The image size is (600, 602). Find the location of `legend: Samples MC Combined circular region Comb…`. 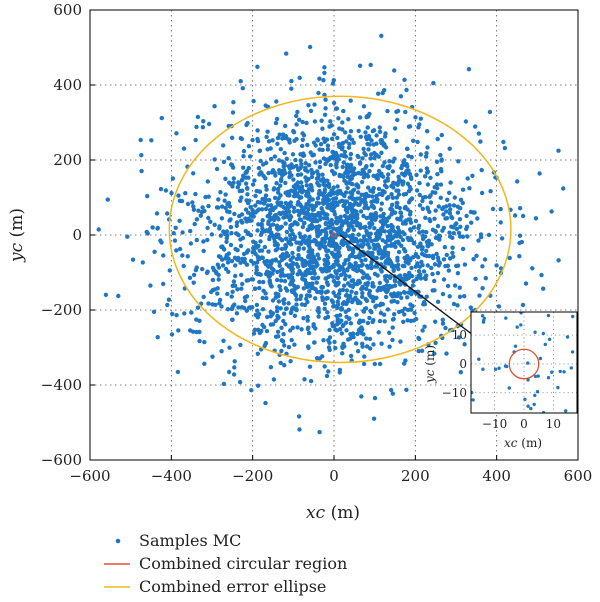

legend: Samples MC Combined circular region Comb… is located at coordinates (225, 563).